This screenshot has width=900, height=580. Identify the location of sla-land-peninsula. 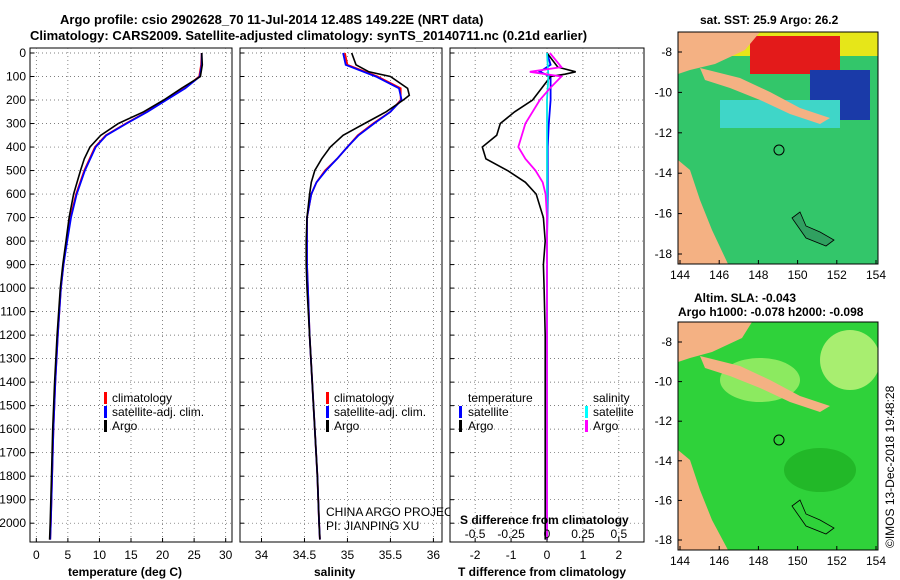
(765, 384).